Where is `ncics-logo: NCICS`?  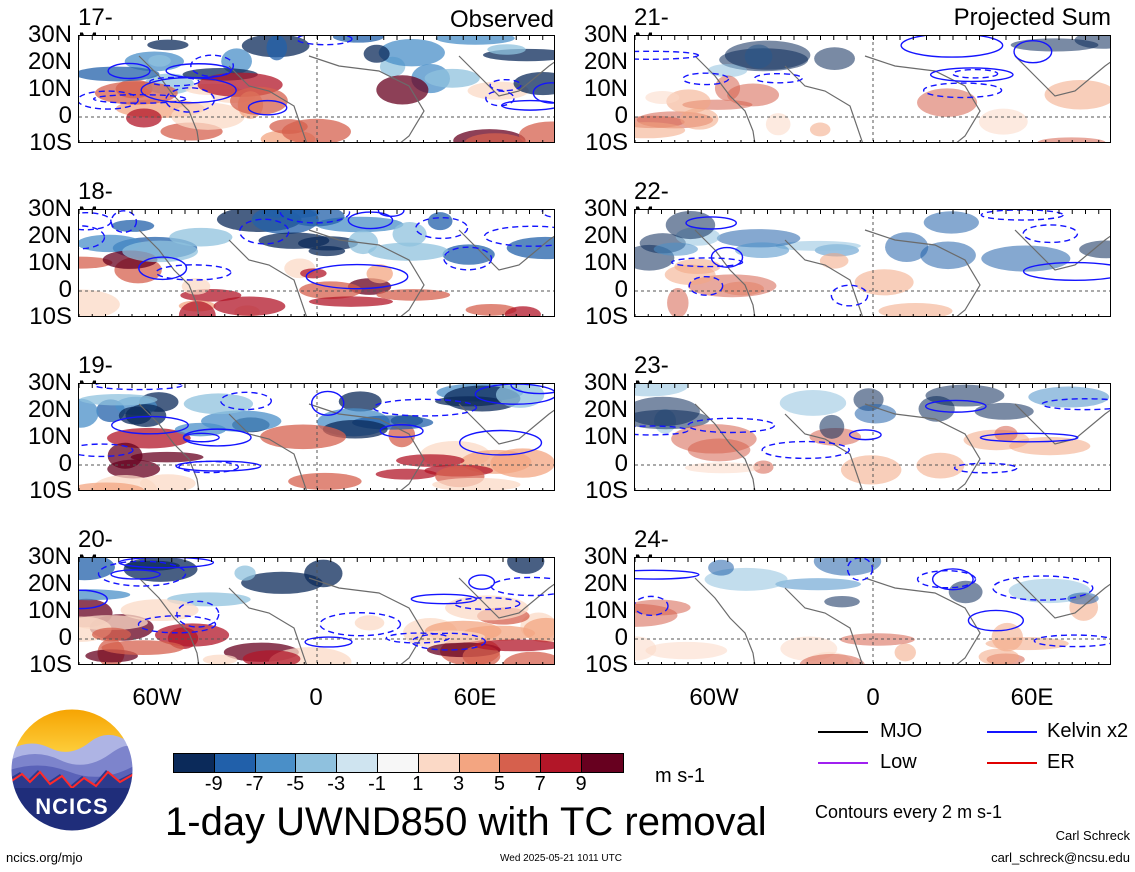 ncics-logo: NCICS is located at coordinates (72, 770).